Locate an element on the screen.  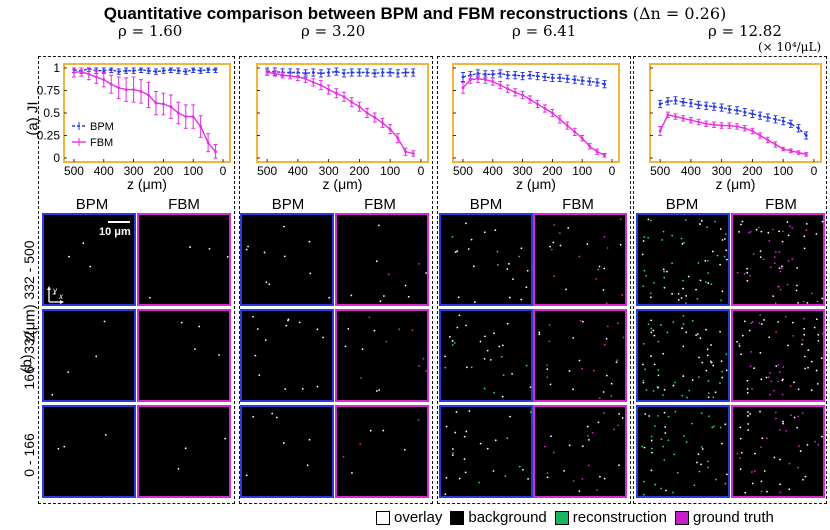
fbm-tile-rho2-z3 is located at coordinates (382, 451).